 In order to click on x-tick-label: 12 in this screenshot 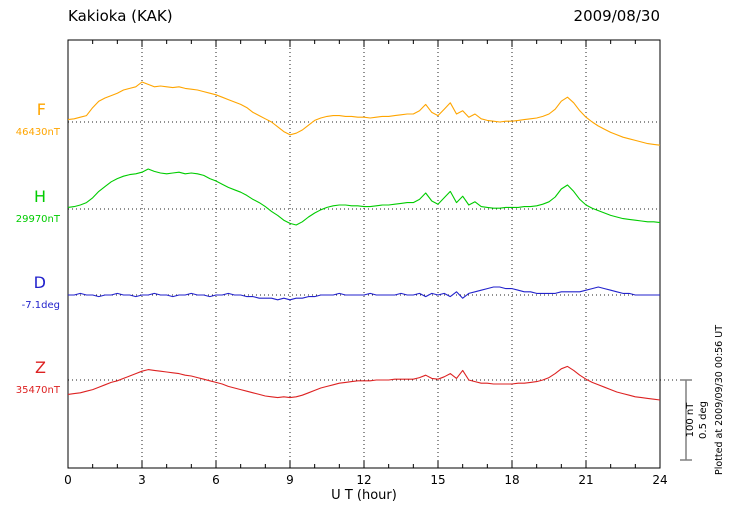, I will do `click(363, 480)`.